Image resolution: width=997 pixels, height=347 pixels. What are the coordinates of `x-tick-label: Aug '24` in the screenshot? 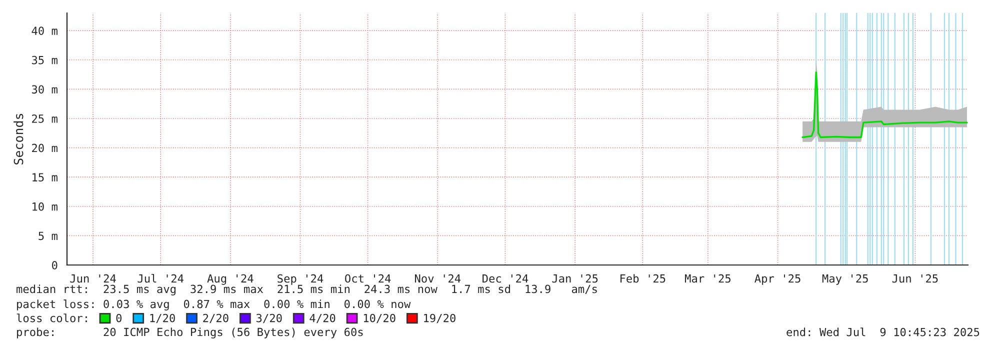 It's located at (230, 279).